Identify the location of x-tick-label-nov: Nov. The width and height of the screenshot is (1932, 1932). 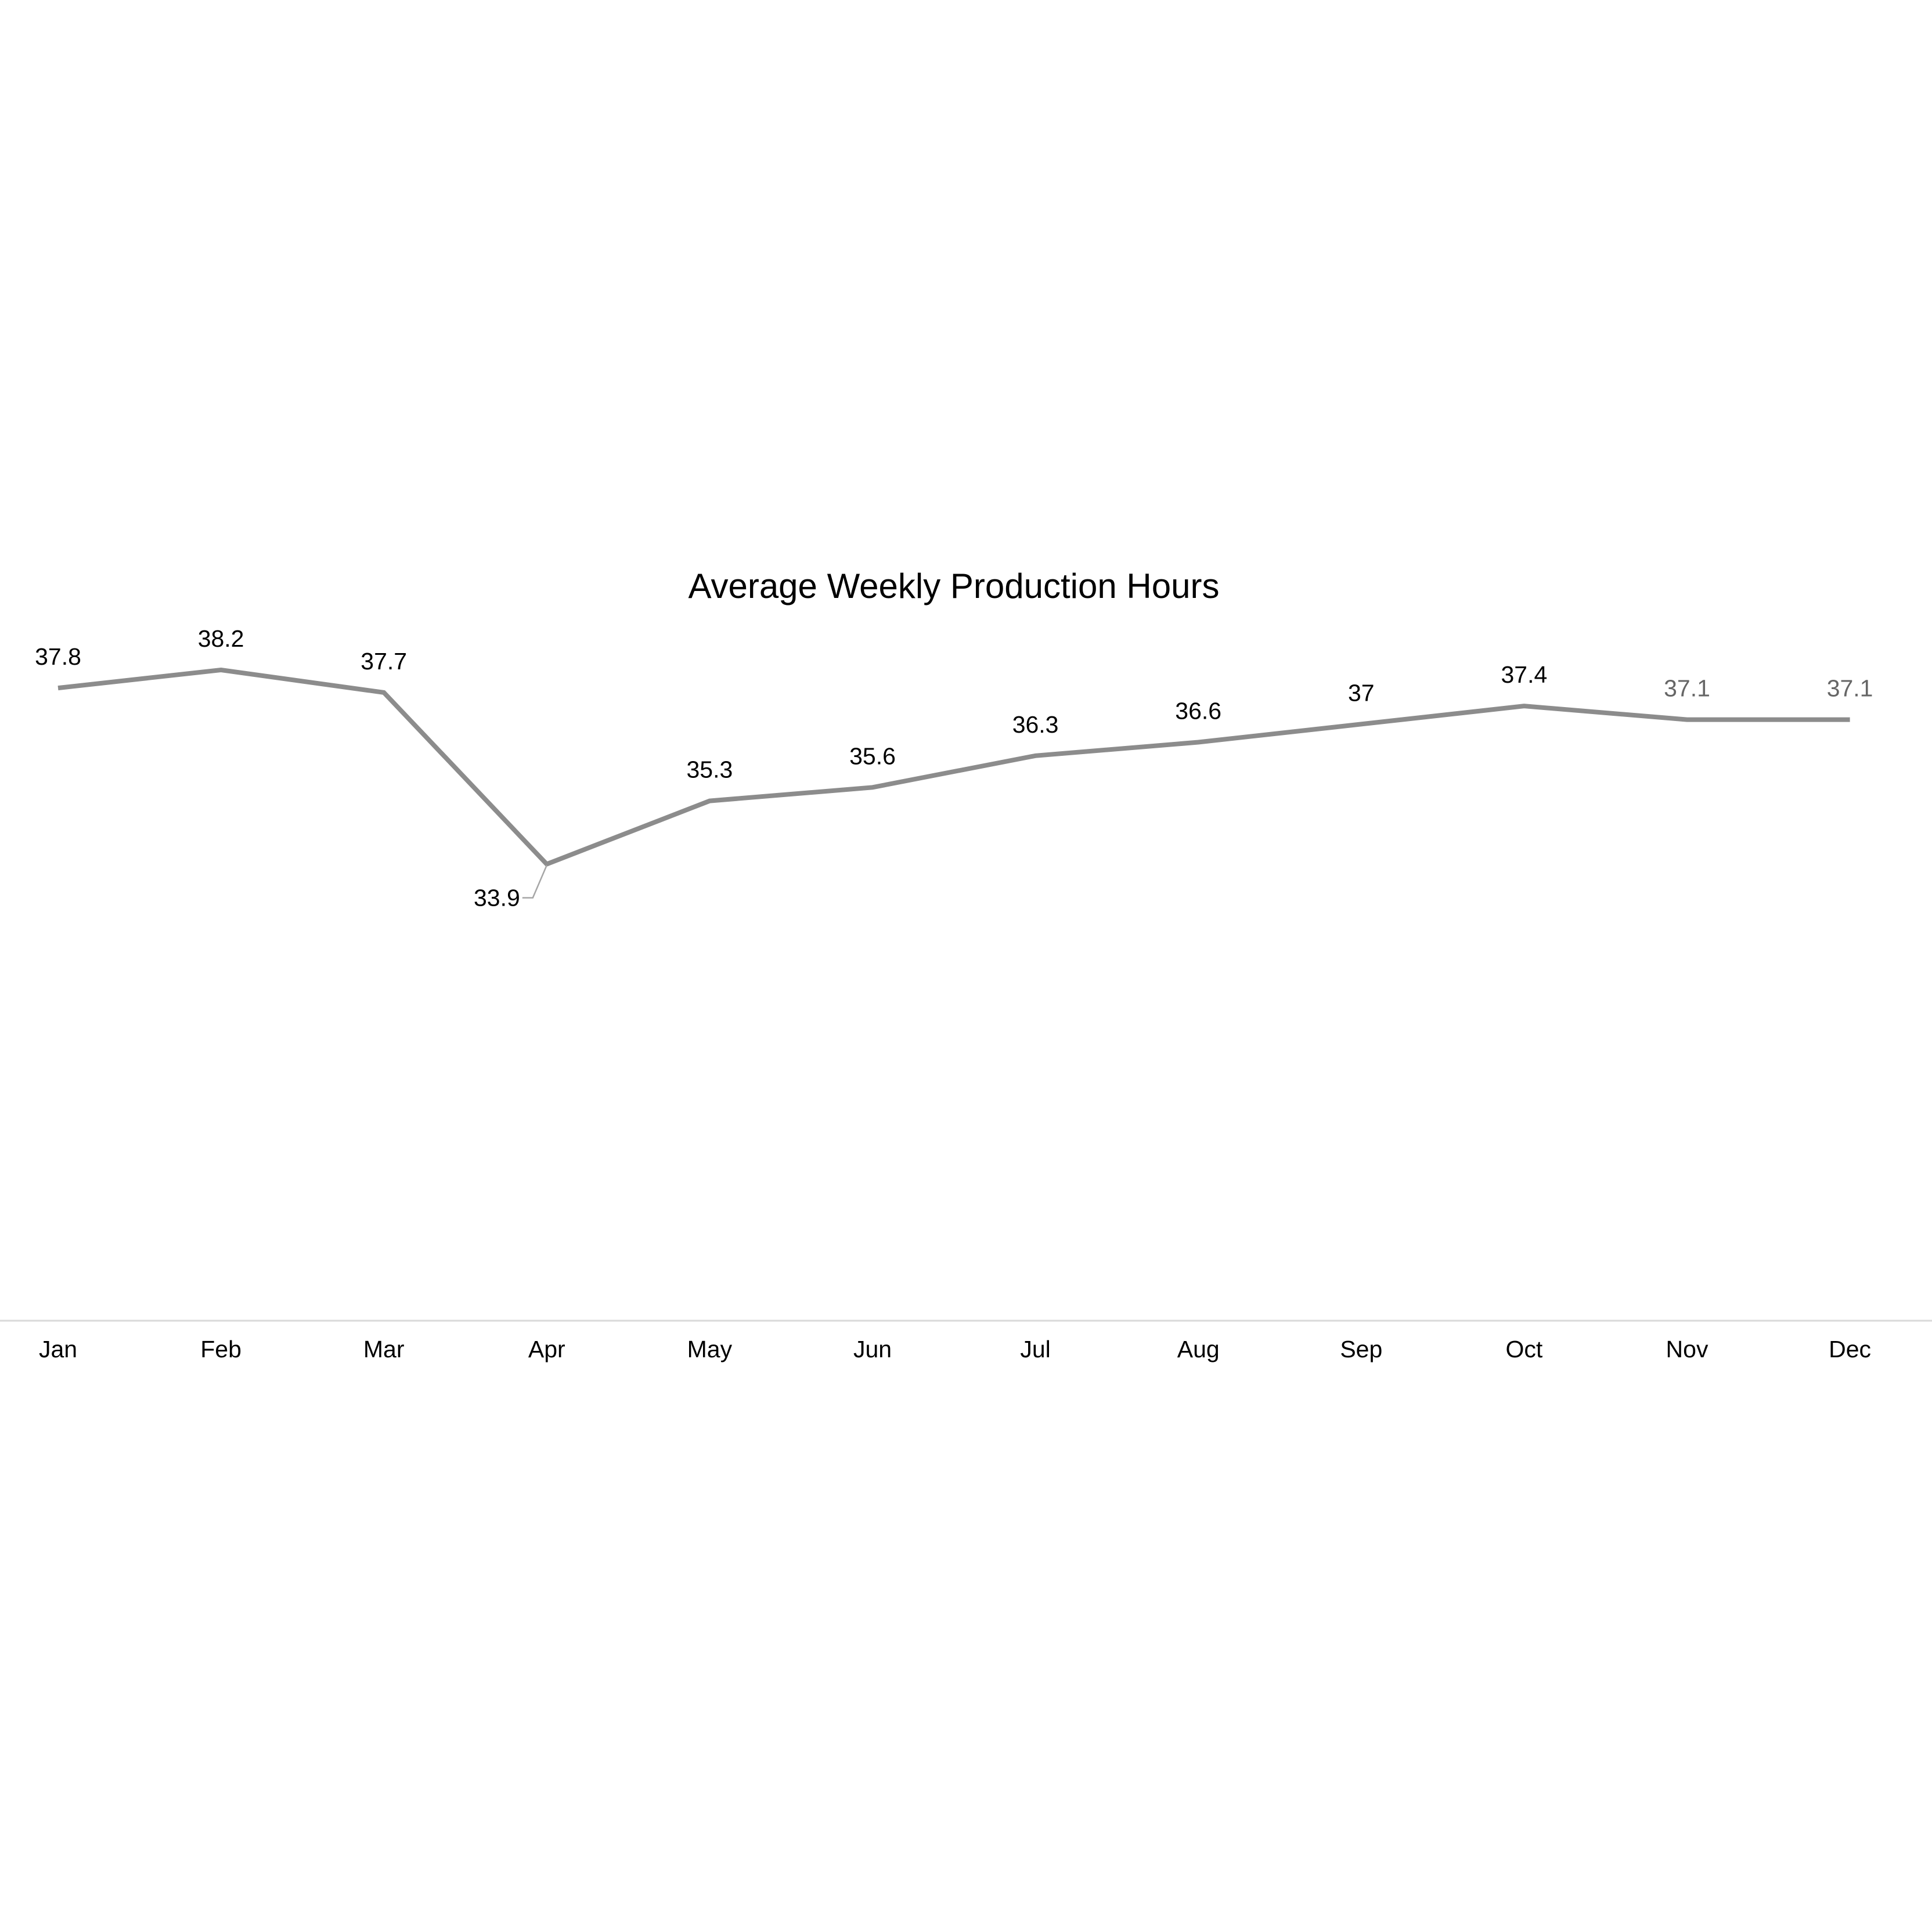
(1687, 1350).